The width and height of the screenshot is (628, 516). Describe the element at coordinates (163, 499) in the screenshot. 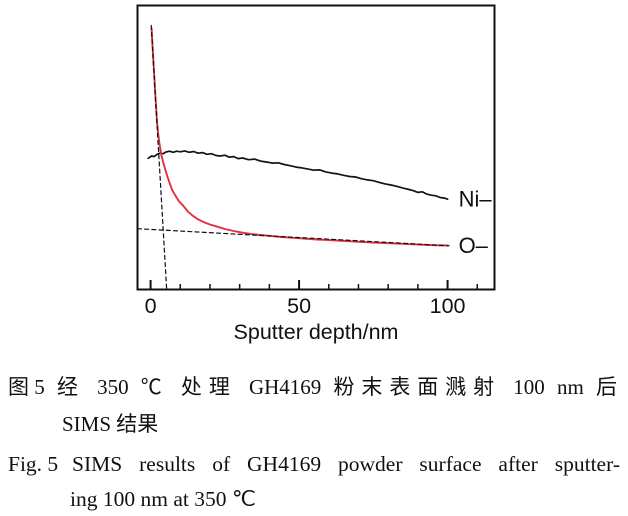

I see `caption-en-line2: ing 100 nm at 350 ℃` at that location.